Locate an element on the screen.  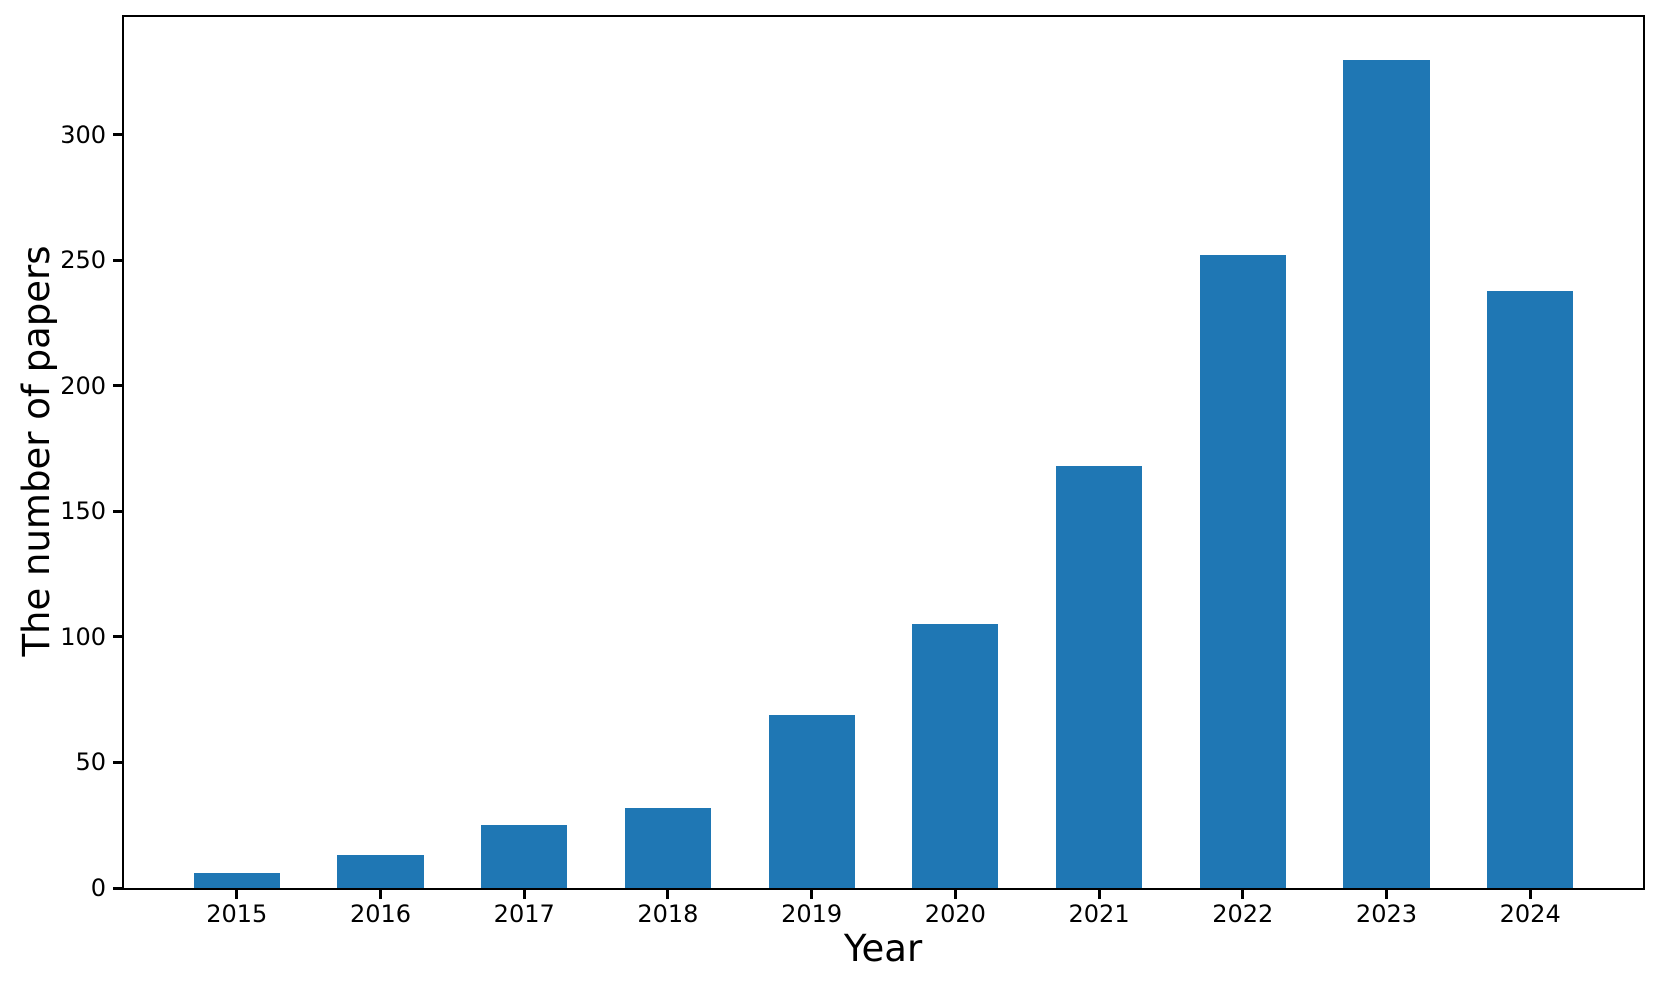
x-tick-mark-2024 is located at coordinates (1530, 894).